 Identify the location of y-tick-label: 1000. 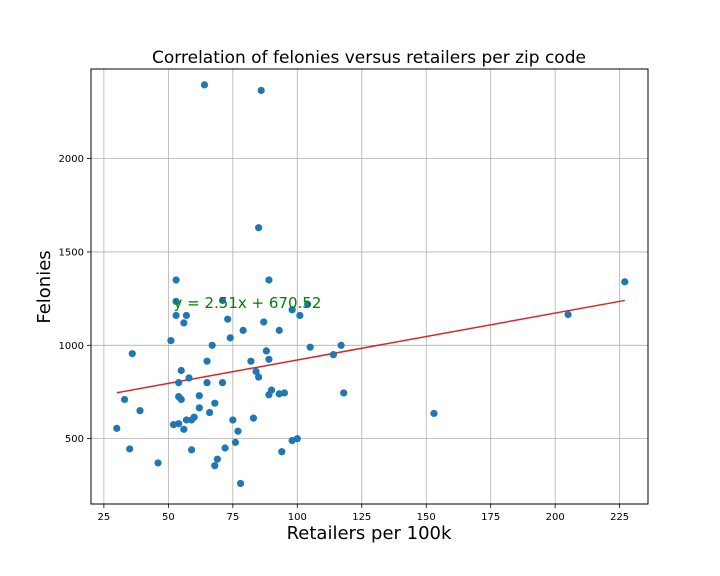
(71, 346).